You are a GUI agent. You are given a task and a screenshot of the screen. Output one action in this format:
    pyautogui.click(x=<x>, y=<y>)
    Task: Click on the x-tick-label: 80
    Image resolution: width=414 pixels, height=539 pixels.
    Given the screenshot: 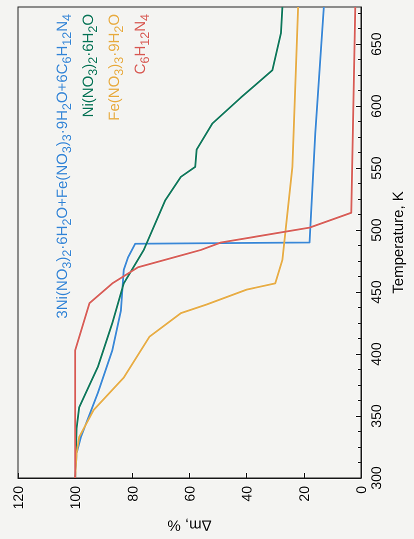 What is the action you would take?
    pyautogui.click(x=132, y=494)
    